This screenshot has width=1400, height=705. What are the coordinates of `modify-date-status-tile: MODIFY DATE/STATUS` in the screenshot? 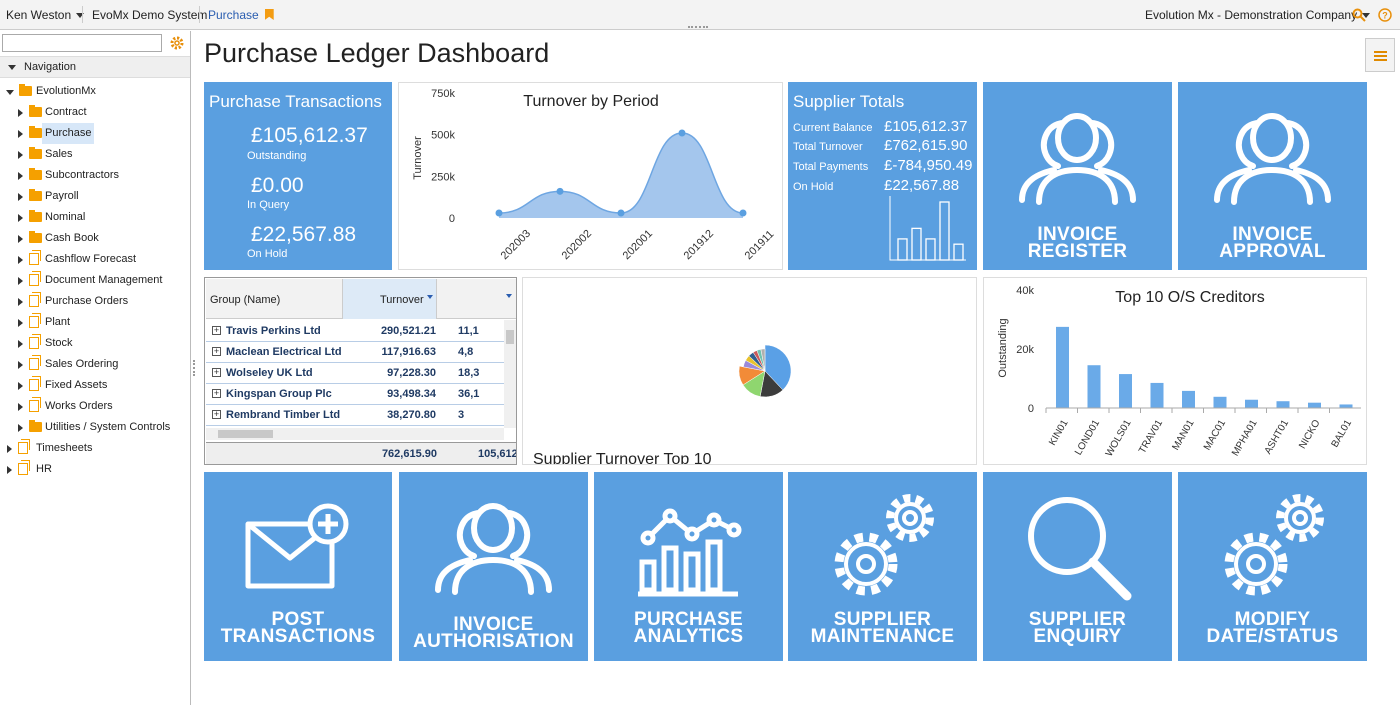 It's located at (1272, 566).